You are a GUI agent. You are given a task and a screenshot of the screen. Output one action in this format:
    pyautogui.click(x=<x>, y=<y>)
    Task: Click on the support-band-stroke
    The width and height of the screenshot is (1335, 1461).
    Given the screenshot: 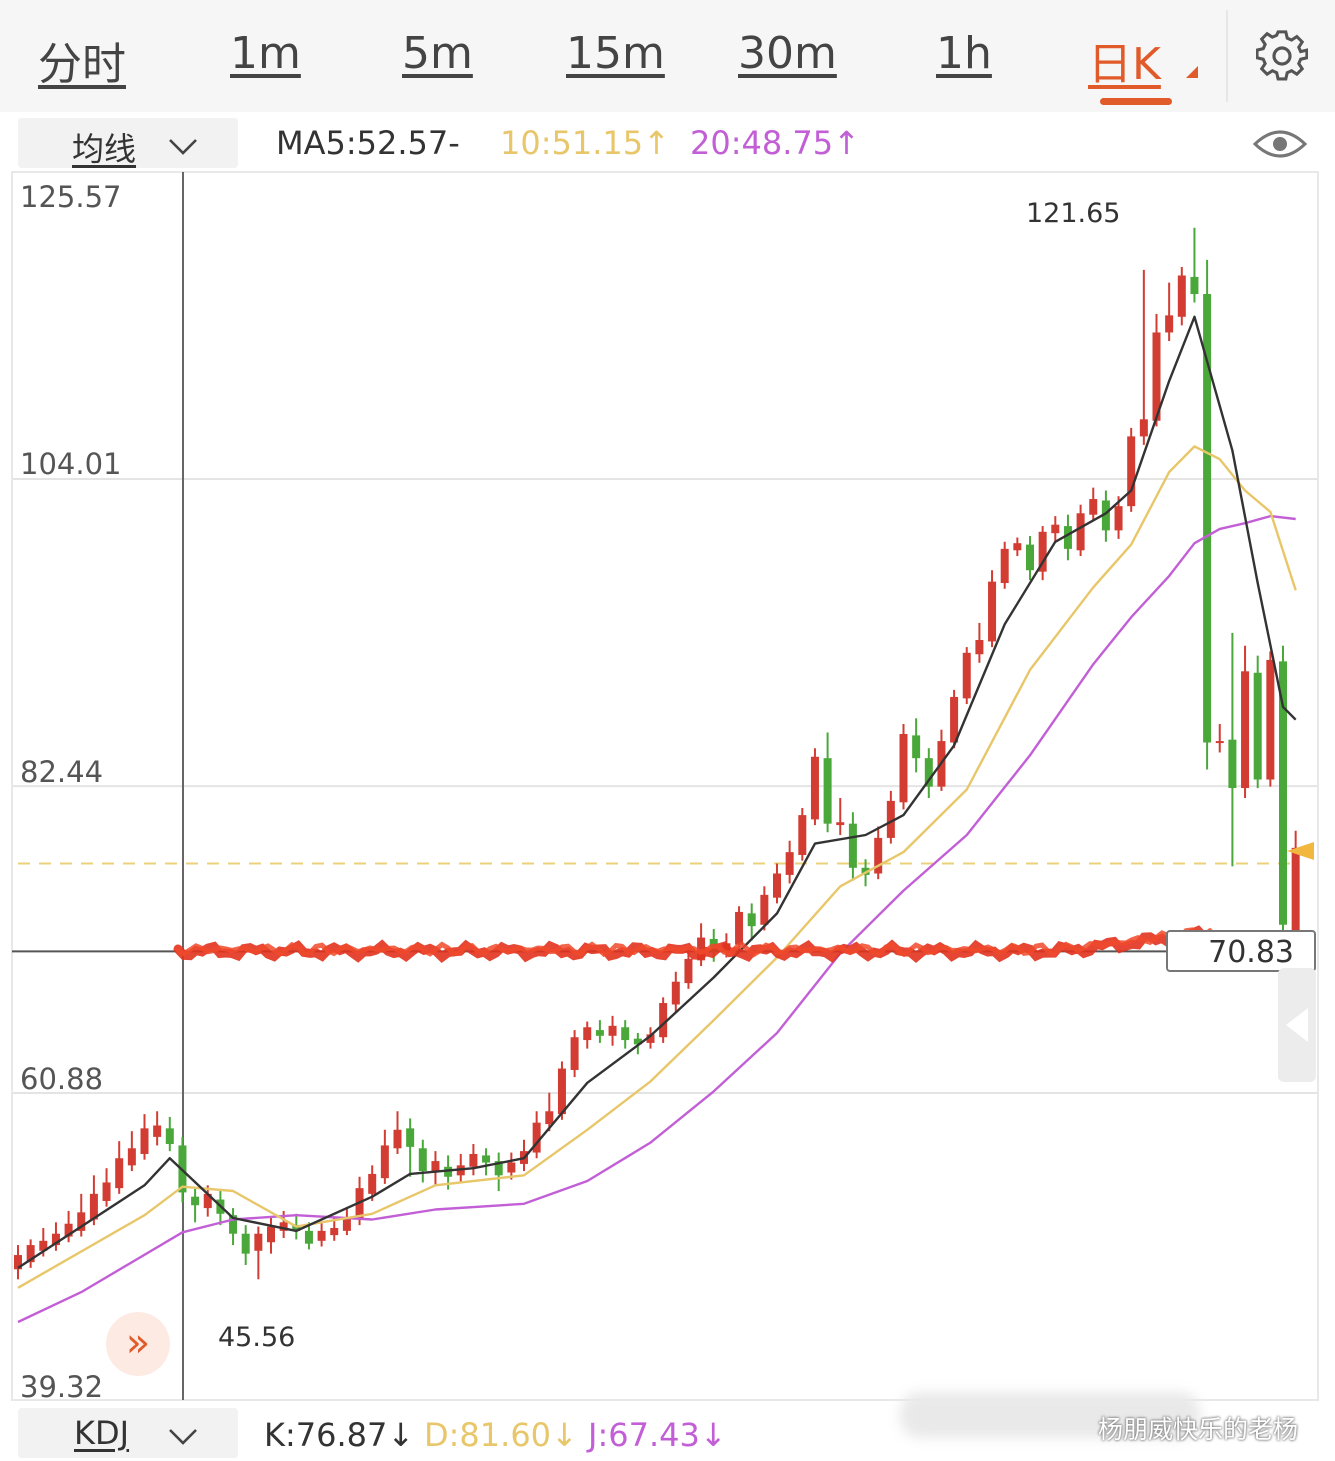 What is the action you would take?
    pyautogui.click(x=694, y=944)
    